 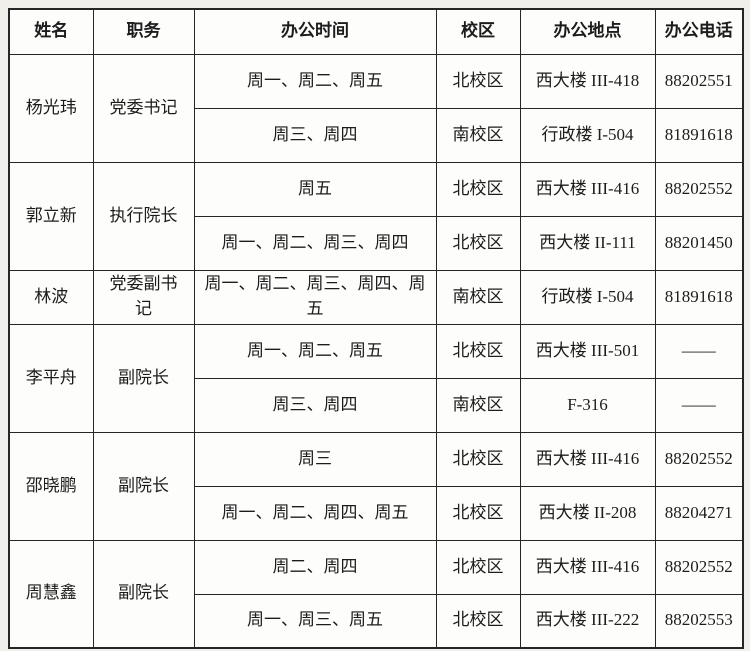 What do you see at coordinates (315, 459) in the screenshot?
I see `time-cell: 周三` at bounding box center [315, 459].